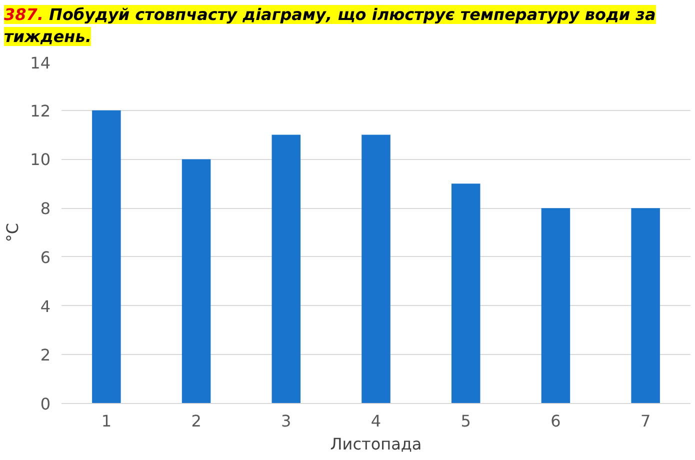 Image resolution: width=695 pixels, height=460 pixels. I want to click on y-tick-label: 4, so click(45, 306).